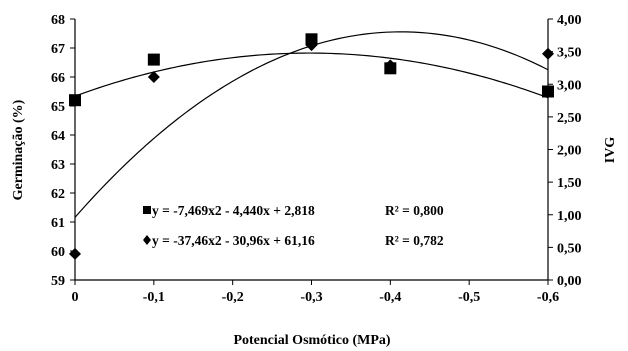  I want to click on equation-diamond: y = -37,46x2 - 30,96x + 61,16, so click(233, 240).